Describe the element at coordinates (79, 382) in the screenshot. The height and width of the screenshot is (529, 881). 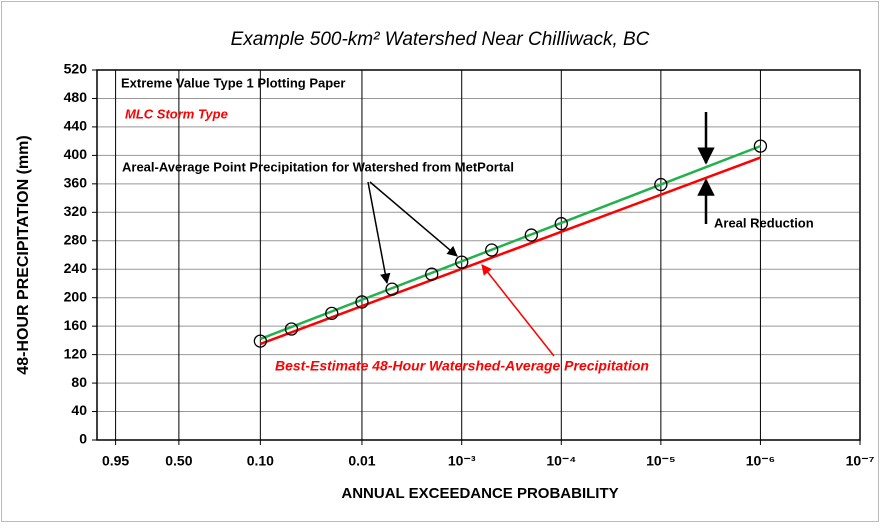
I see `y-tick-label: 80` at that location.